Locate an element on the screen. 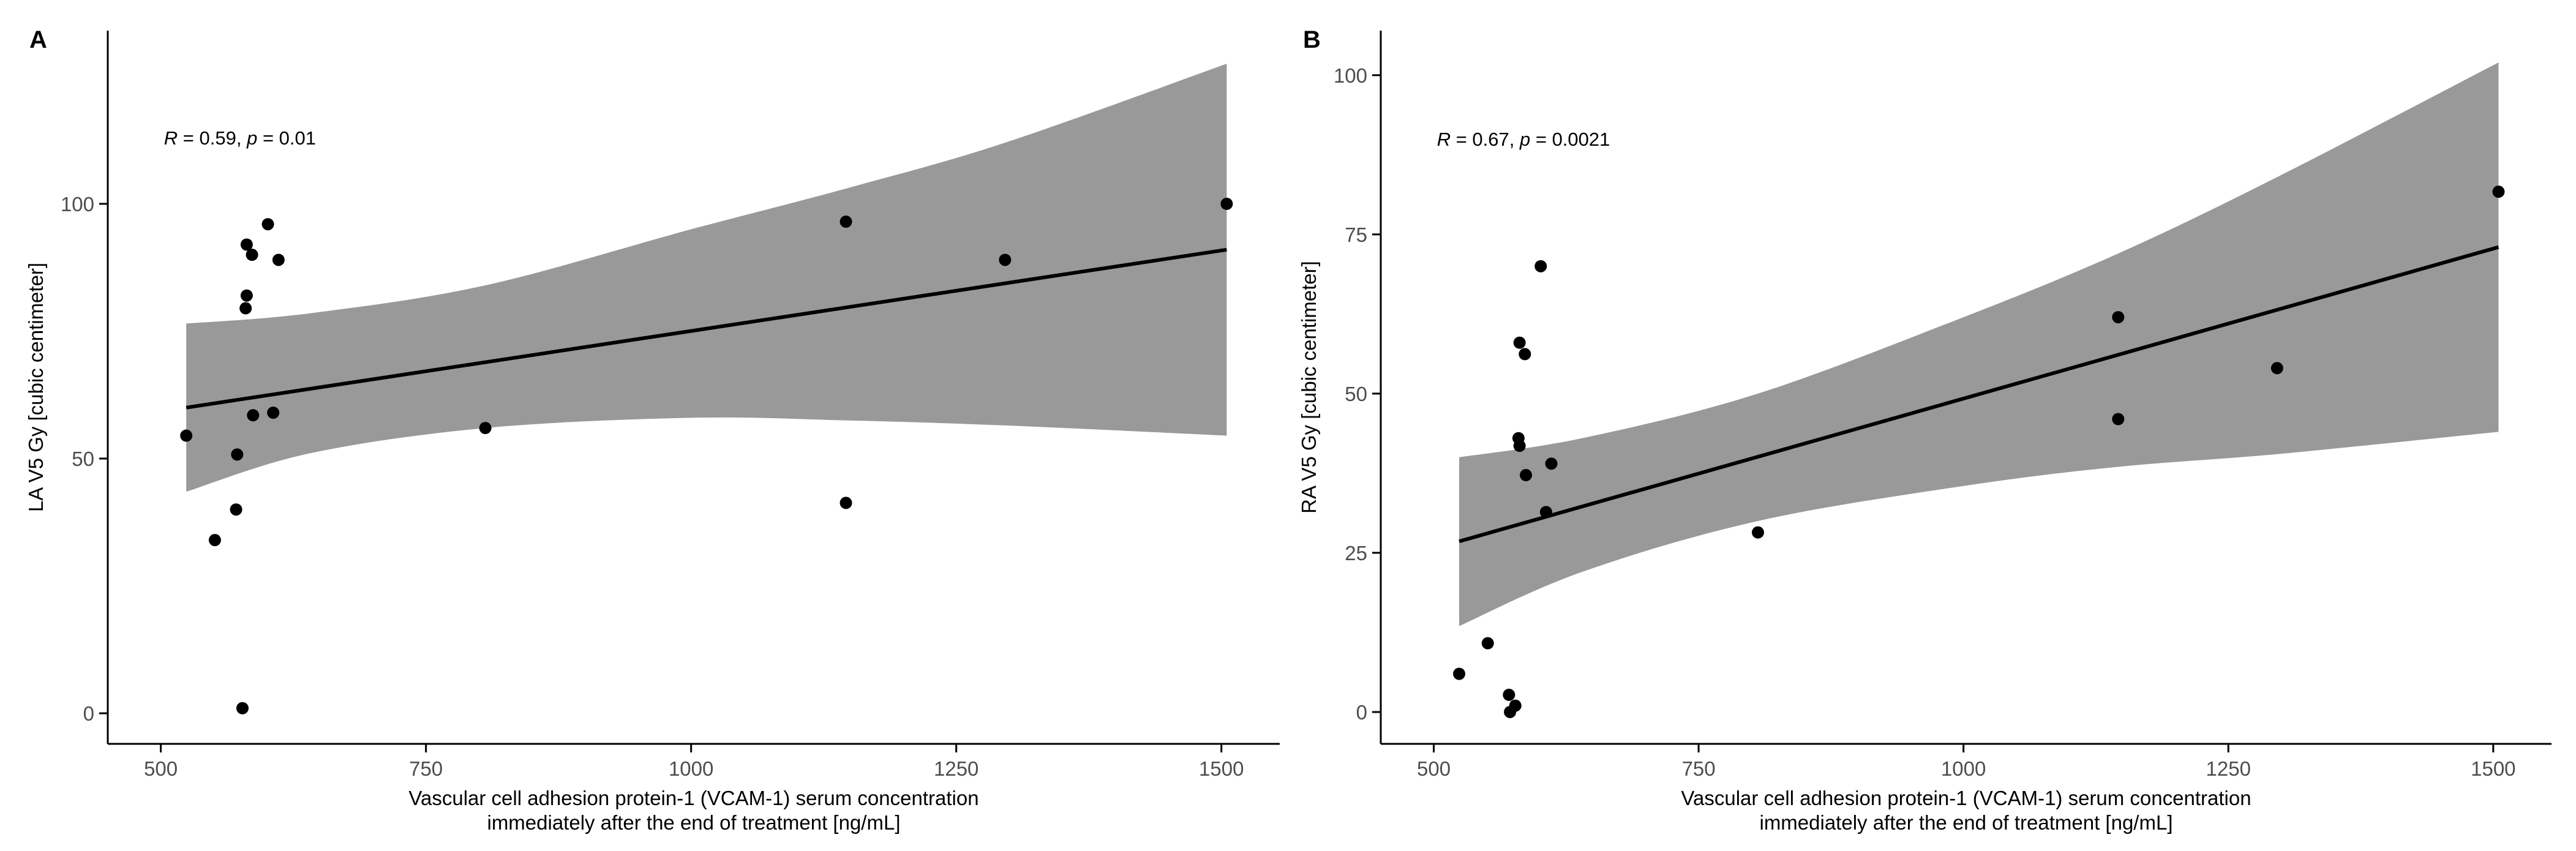 This screenshot has width=2576, height=851. panel-b-y-tick-label-1: 25 is located at coordinates (1356, 553).